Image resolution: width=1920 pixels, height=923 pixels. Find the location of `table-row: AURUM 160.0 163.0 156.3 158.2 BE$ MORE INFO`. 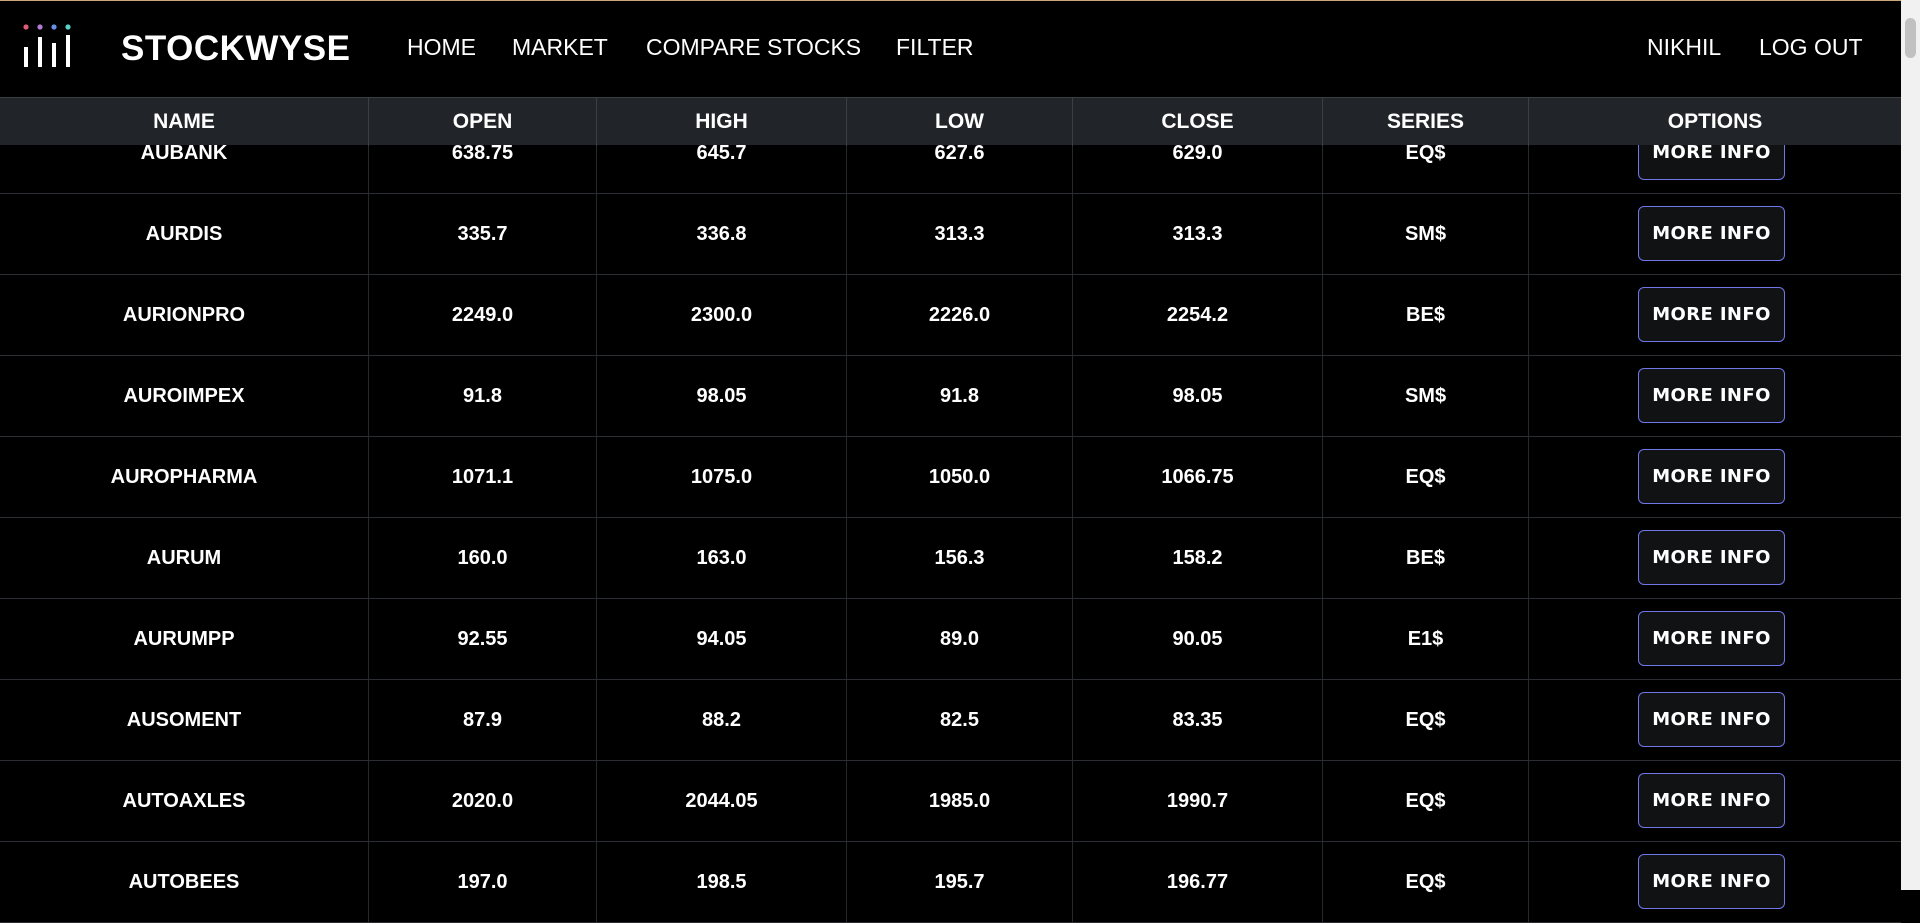

table-row: AURUM 160.0 163.0 156.3 158.2 BE$ MORE INFO is located at coordinates (950, 558).